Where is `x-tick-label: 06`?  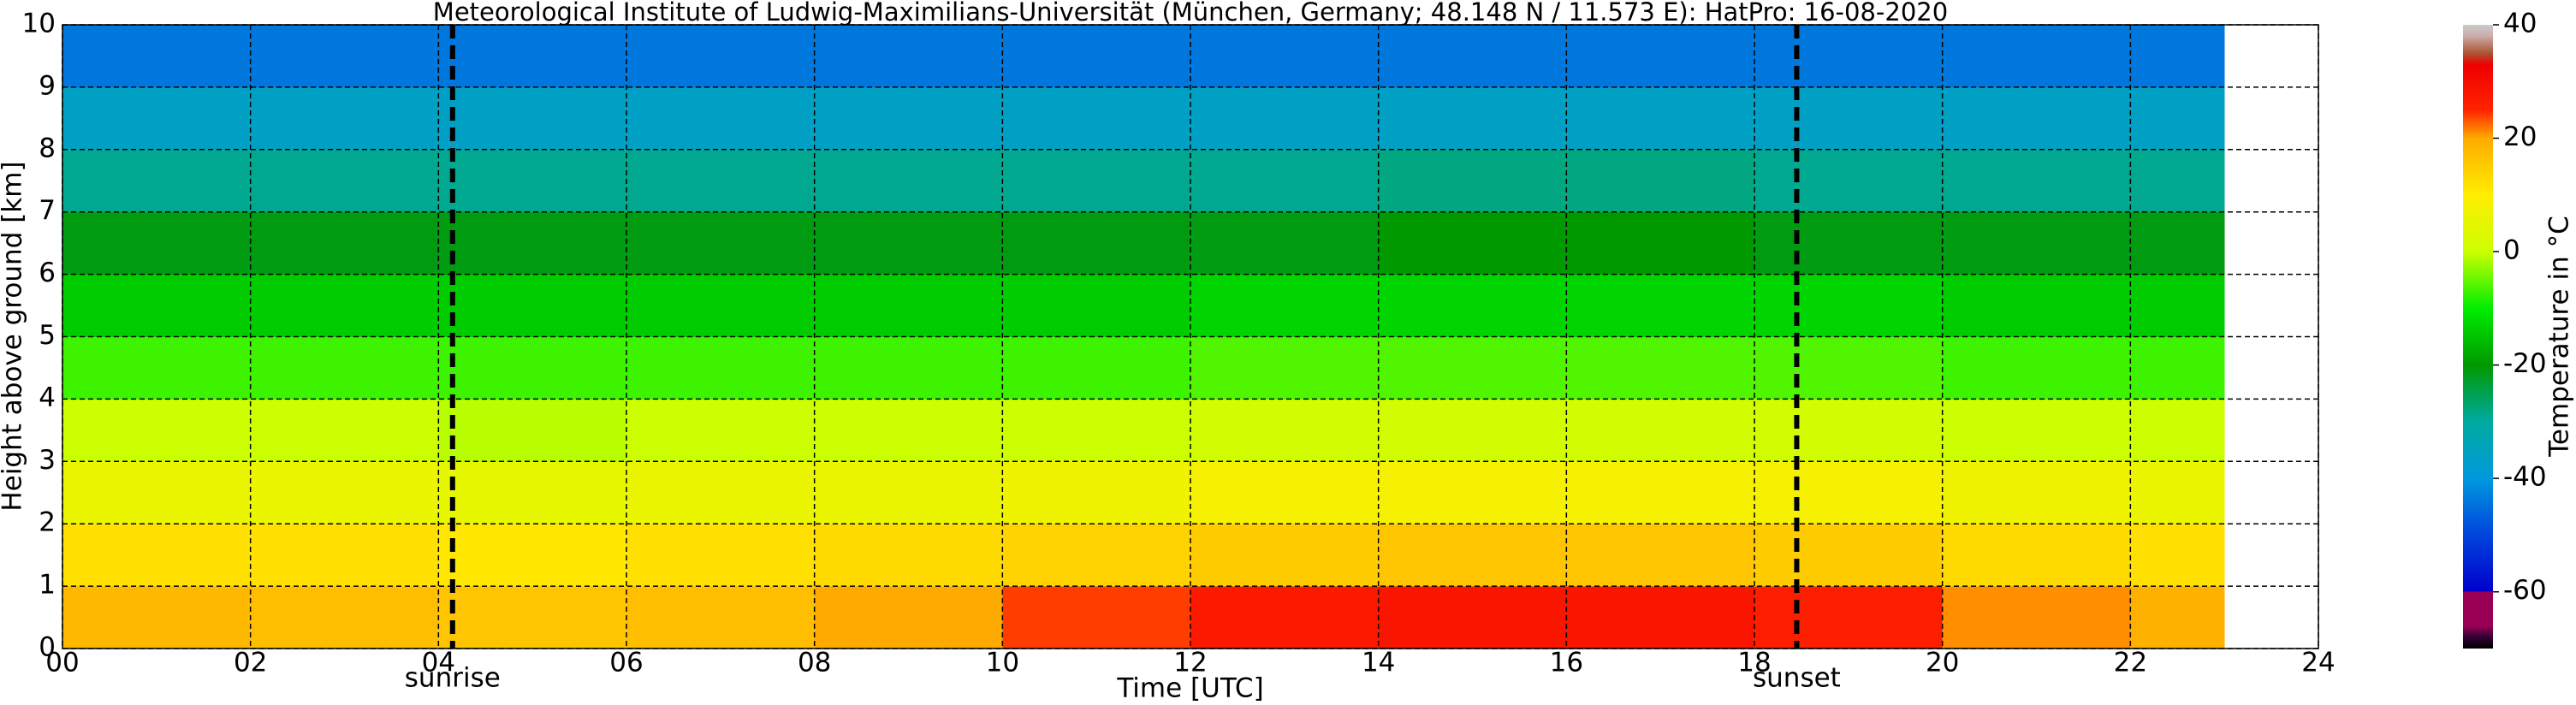 x-tick-label: 06 is located at coordinates (626, 663).